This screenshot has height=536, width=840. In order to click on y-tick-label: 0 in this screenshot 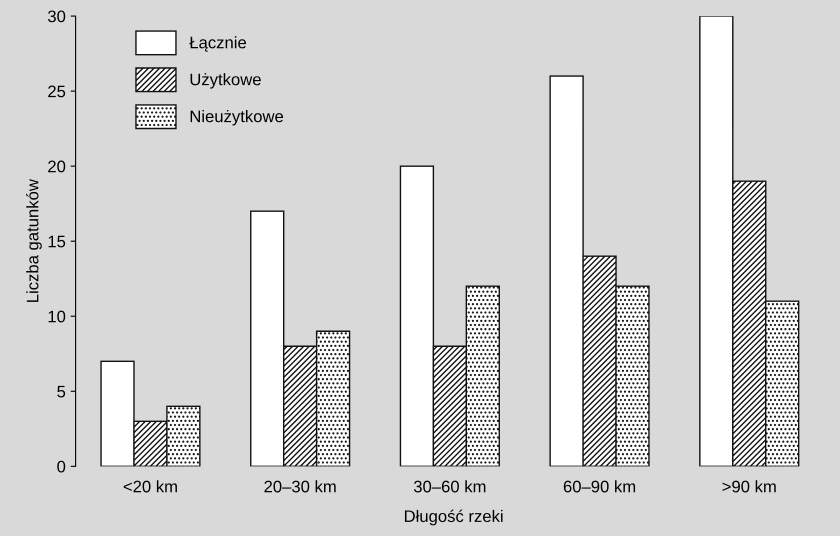, I will do `click(61, 466)`.